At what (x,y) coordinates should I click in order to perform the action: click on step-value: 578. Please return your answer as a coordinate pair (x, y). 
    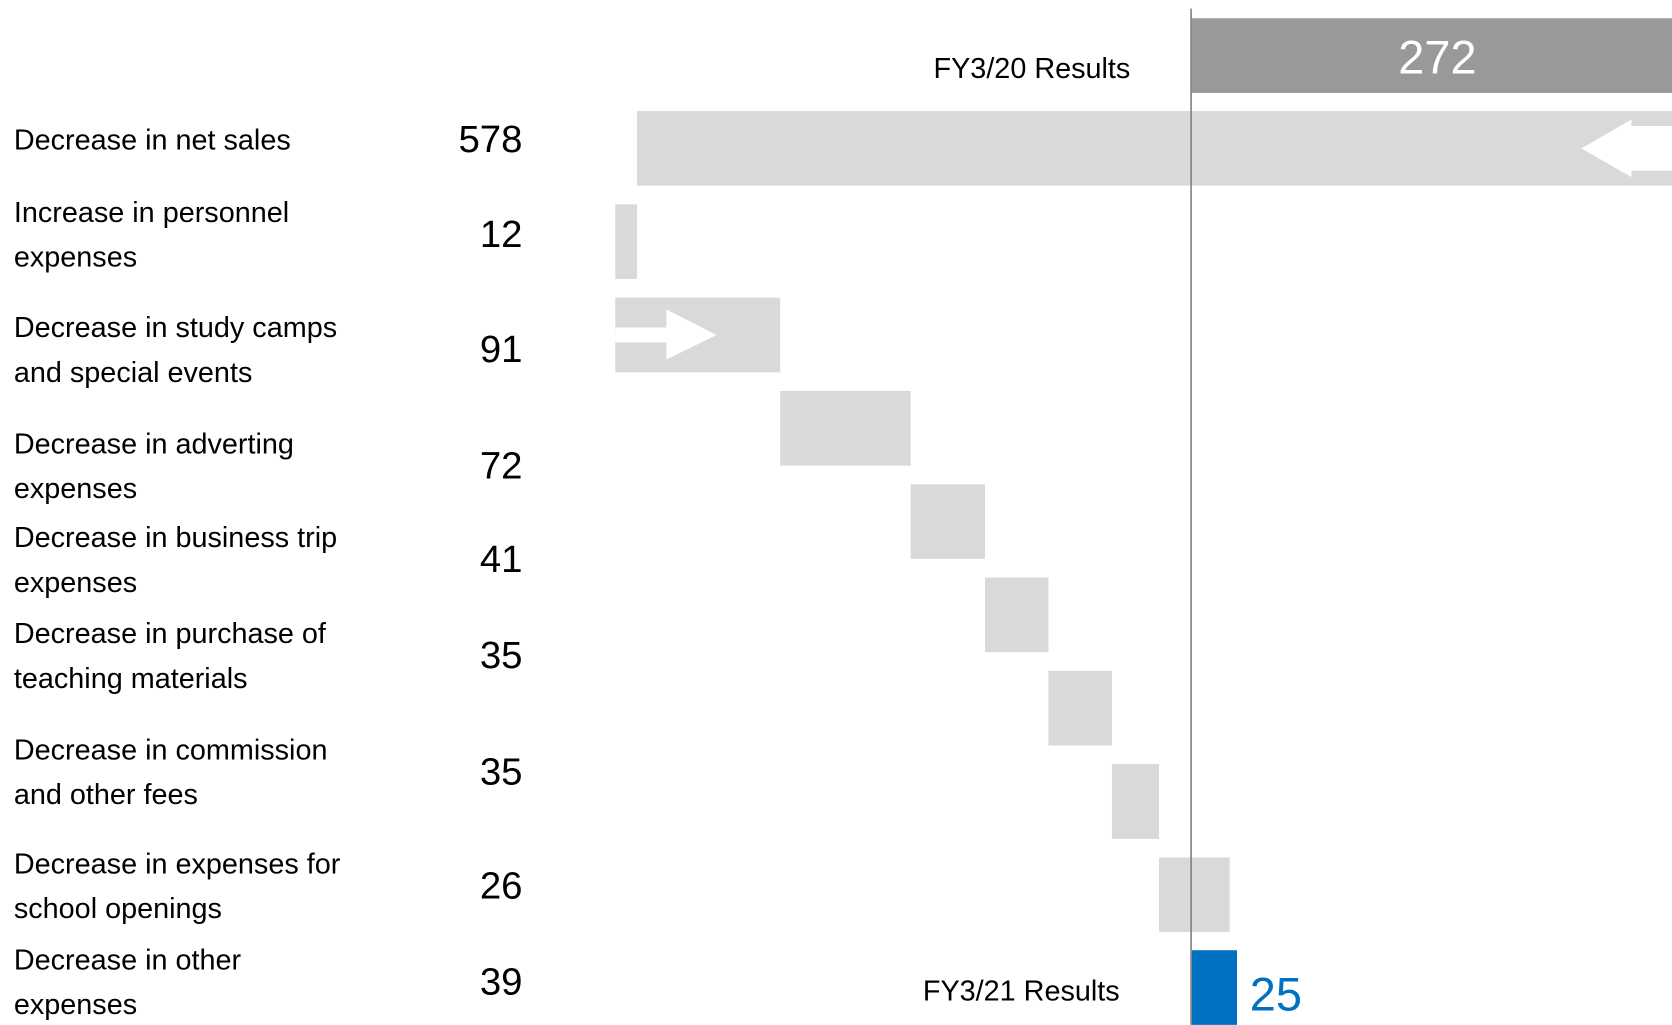
    Looking at the image, I should click on (490, 139).